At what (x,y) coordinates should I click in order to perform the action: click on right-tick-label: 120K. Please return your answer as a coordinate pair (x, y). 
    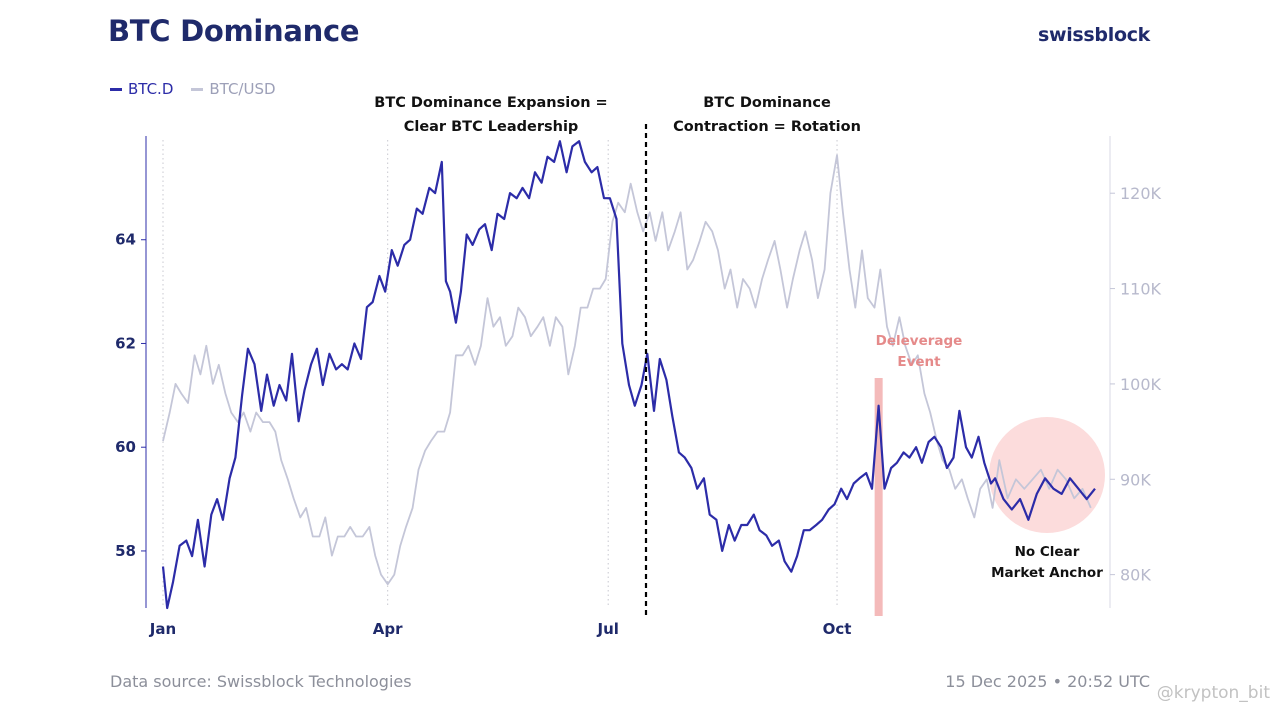
    Looking at the image, I should click on (1141, 193).